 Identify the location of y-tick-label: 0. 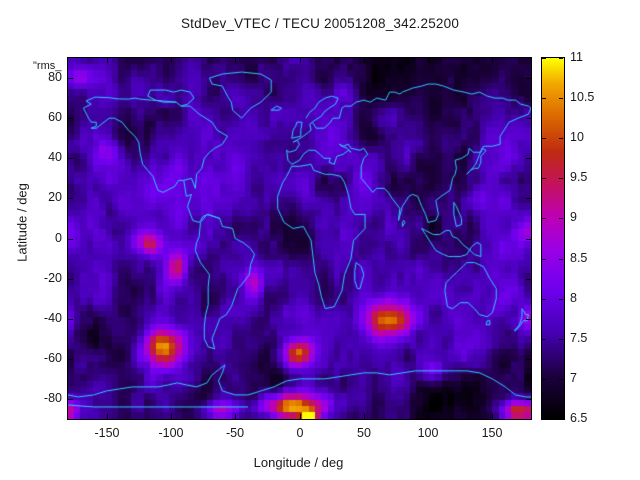
(58, 238).